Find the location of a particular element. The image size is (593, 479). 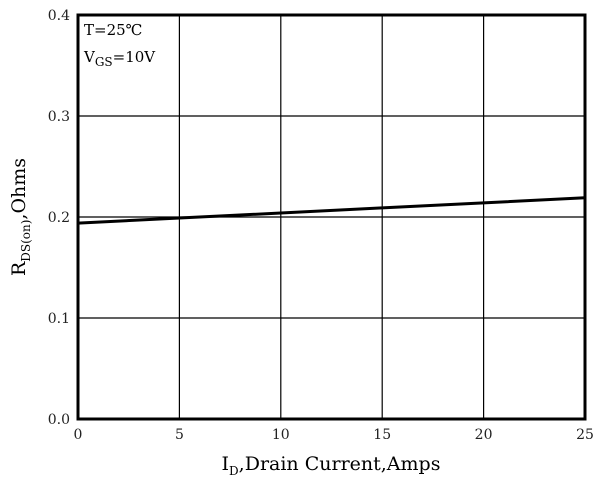

x-axis-label-sub: D is located at coordinates (234, 471).